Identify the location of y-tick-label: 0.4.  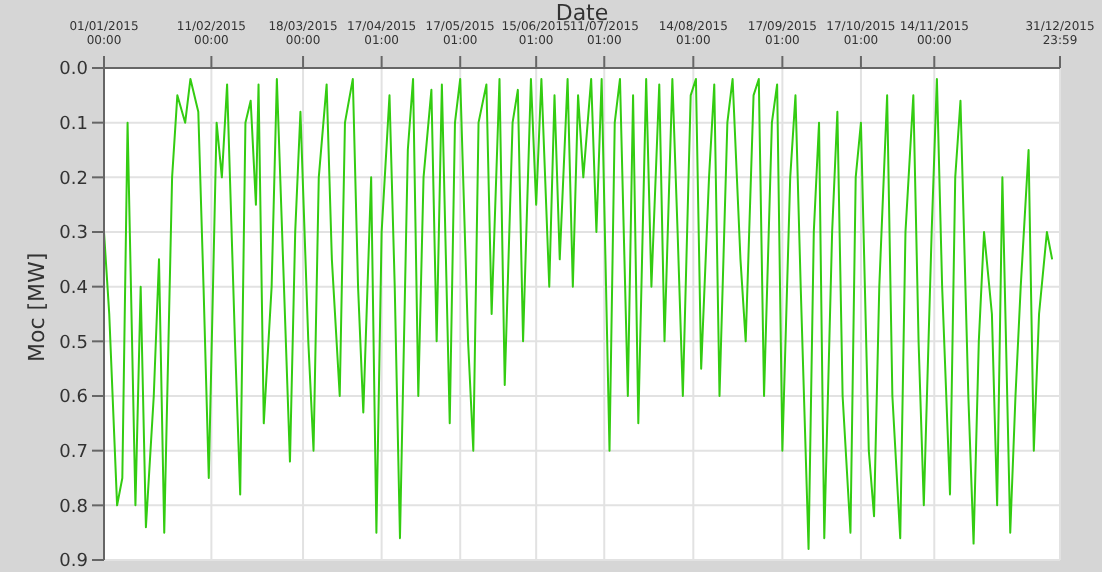
(74, 289).